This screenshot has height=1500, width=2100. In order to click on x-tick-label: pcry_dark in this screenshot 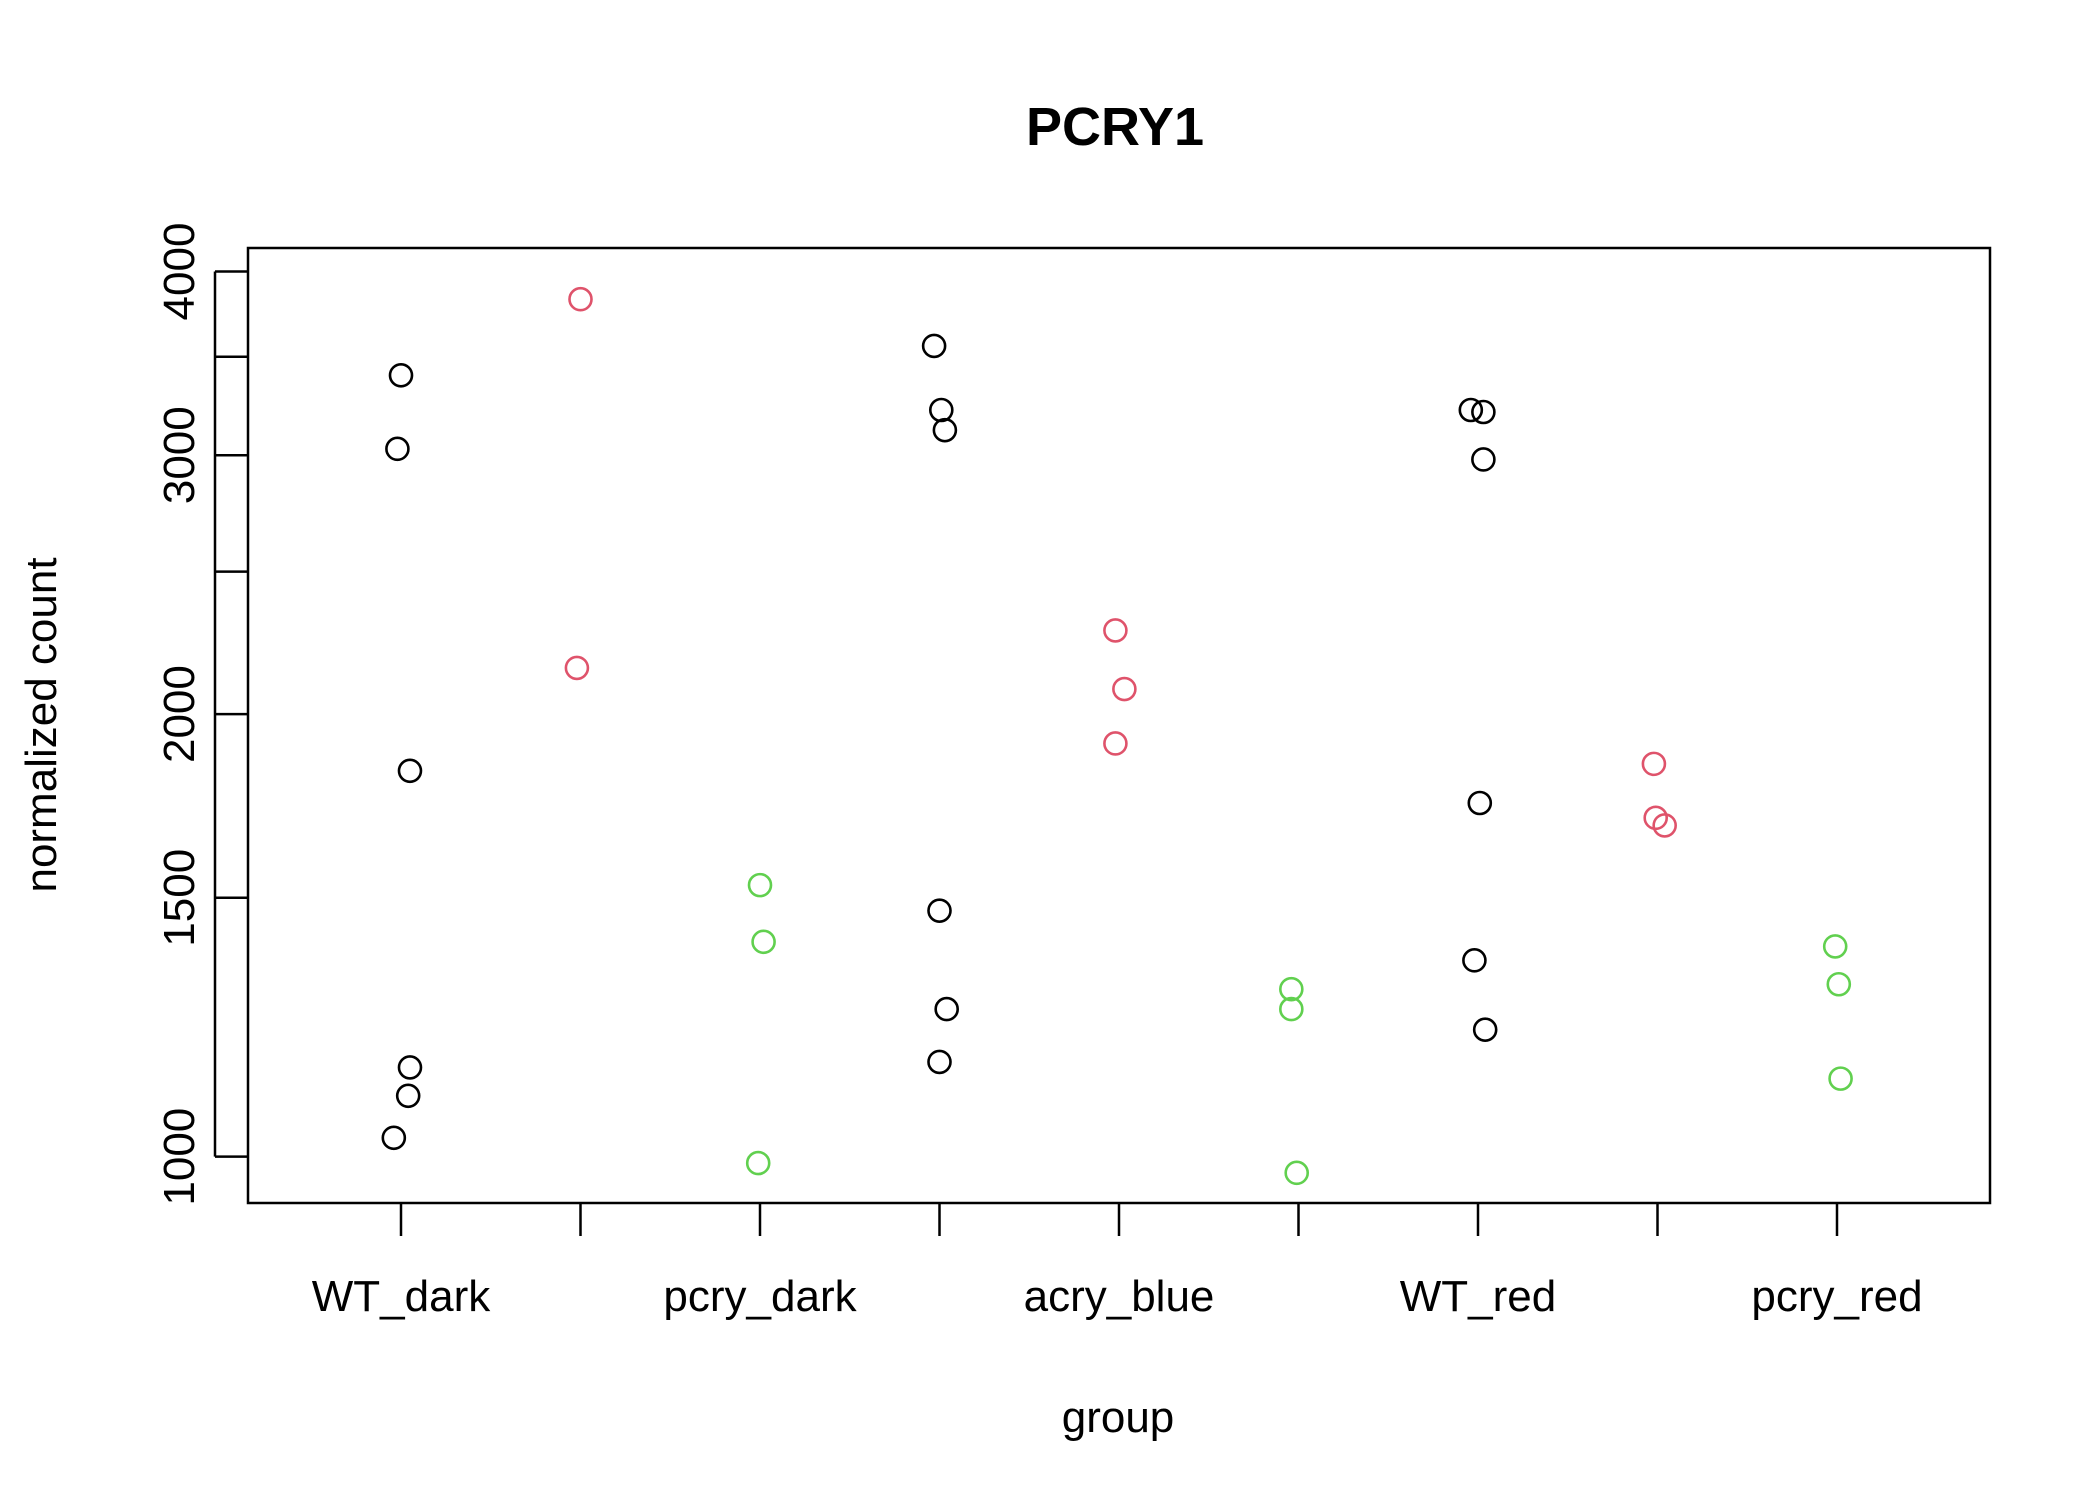, I will do `click(760, 1296)`.